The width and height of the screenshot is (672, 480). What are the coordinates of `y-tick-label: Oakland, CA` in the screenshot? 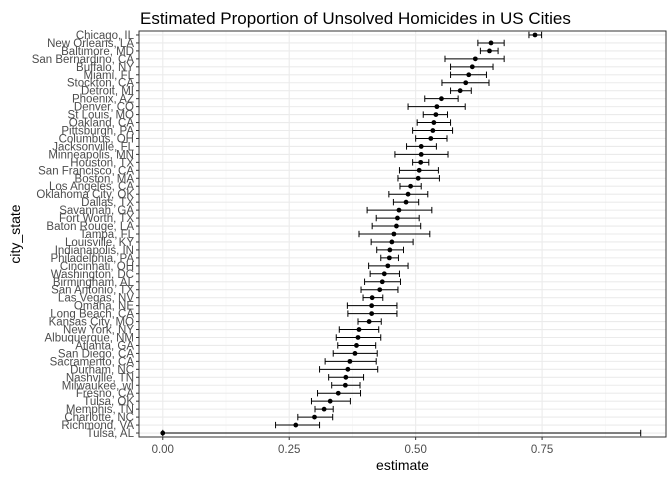 It's located at (102, 124).